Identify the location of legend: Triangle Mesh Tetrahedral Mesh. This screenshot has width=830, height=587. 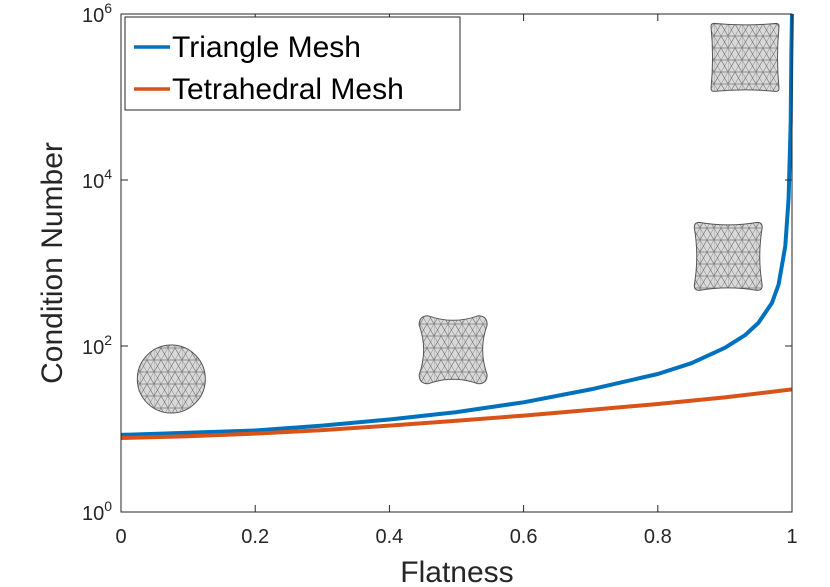
(292, 63).